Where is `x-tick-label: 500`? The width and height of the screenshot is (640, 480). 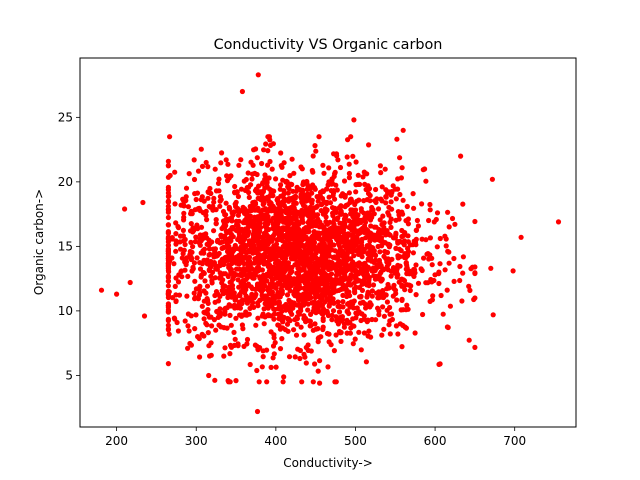
x-tick-label: 500 is located at coordinates (355, 441).